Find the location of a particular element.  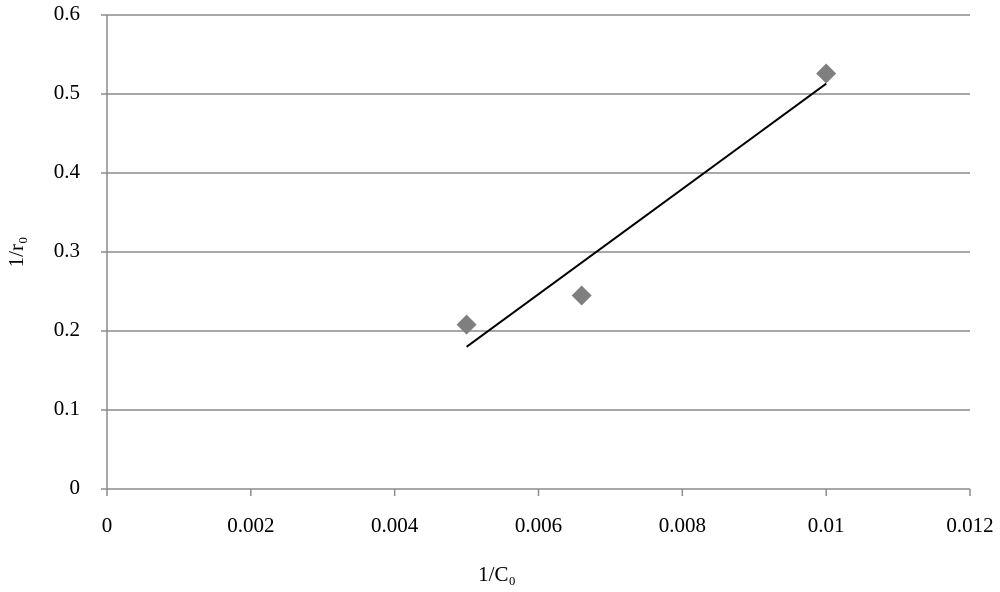

x-tick-label: 0.004 is located at coordinates (395, 525).